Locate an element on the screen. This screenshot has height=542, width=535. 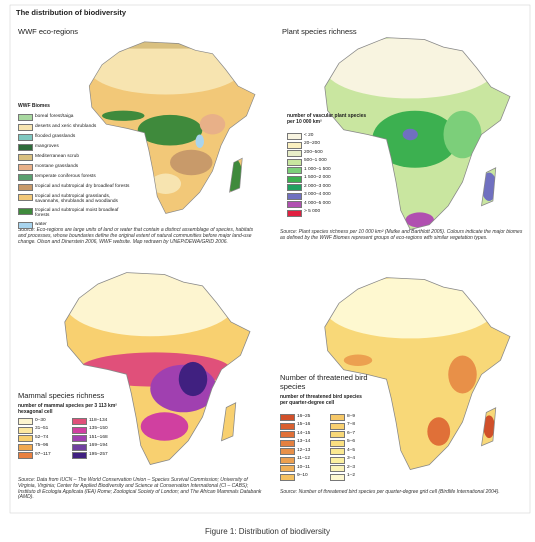
caption: Figure 1: Distribution of biodiversity is located at coordinates (267, 531).